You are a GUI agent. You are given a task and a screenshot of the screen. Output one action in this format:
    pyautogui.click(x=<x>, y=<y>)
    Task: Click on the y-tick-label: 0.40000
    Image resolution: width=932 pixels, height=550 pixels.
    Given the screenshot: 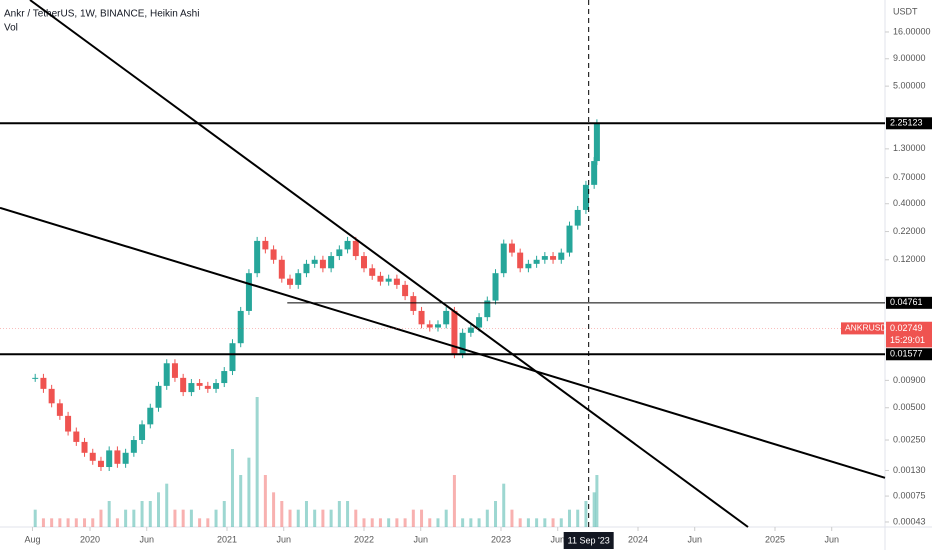 What is the action you would take?
    pyautogui.click(x=909, y=203)
    